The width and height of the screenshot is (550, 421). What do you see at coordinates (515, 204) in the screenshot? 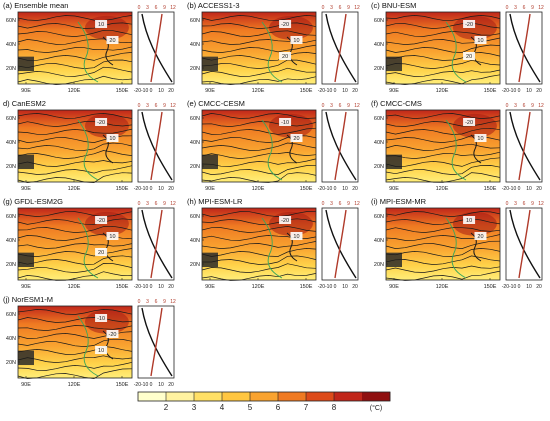
I see `profile-top-tick: 3` at bounding box center [515, 204].